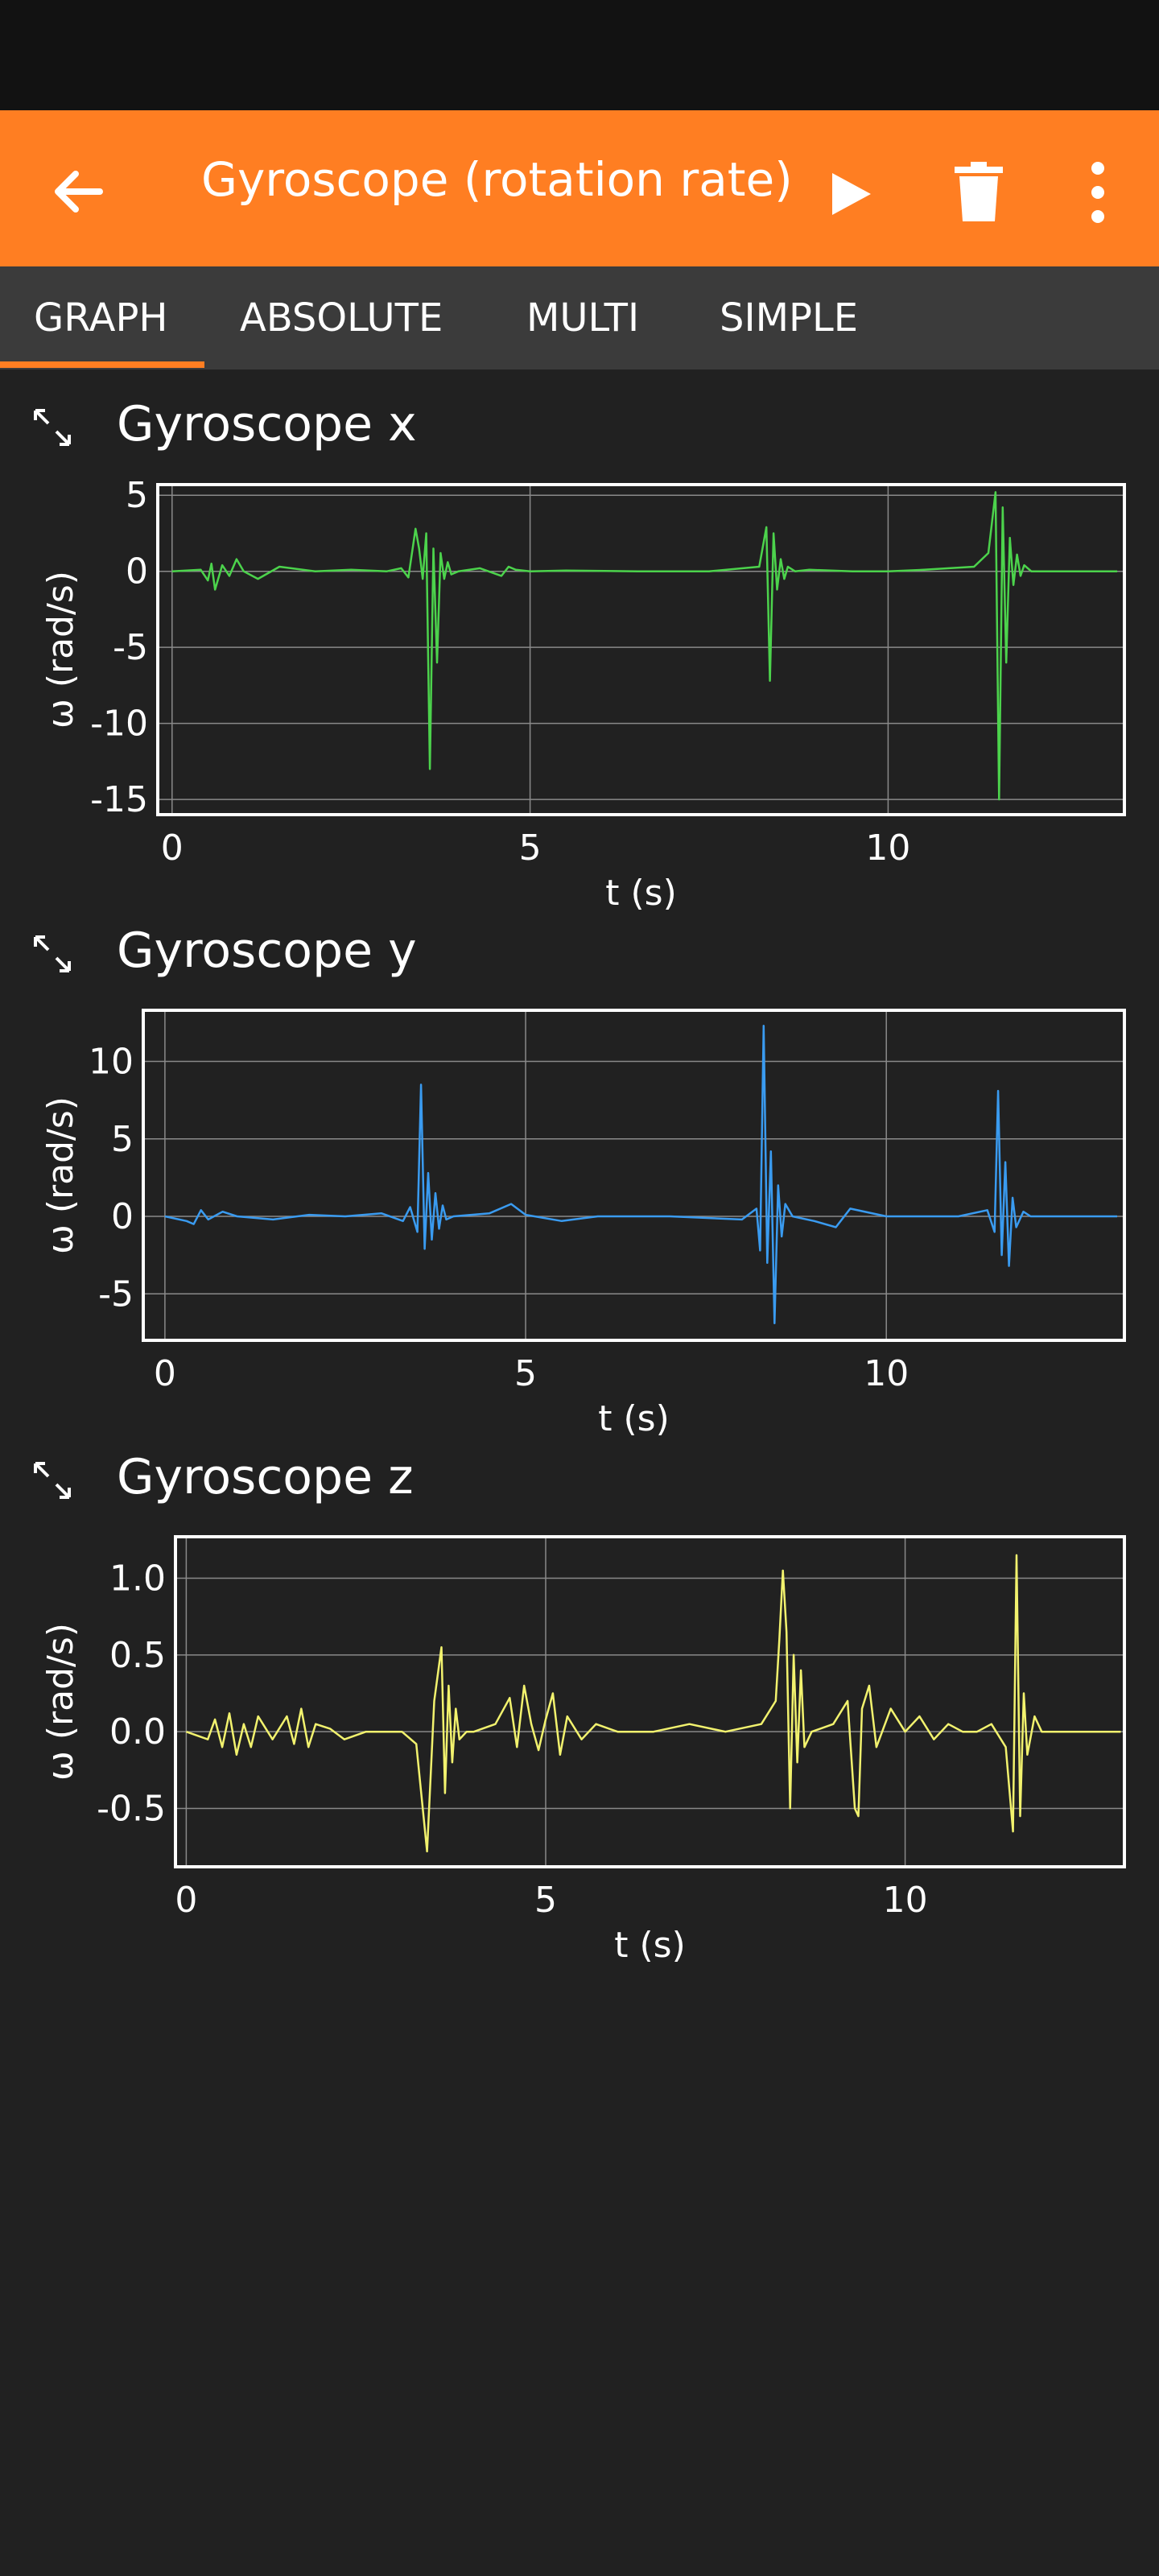 The image size is (1159, 2576). What do you see at coordinates (101, 318) in the screenshot?
I see `tab-graph: GRAPH` at bounding box center [101, 318].